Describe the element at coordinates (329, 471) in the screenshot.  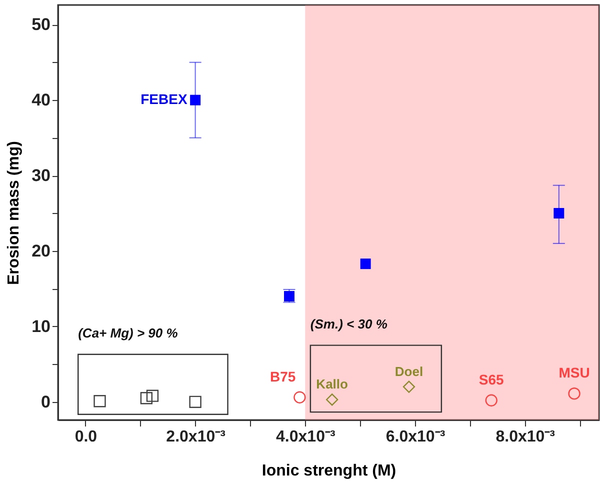
I see `x-axis-title: Ionic strenght (M)` at that location.